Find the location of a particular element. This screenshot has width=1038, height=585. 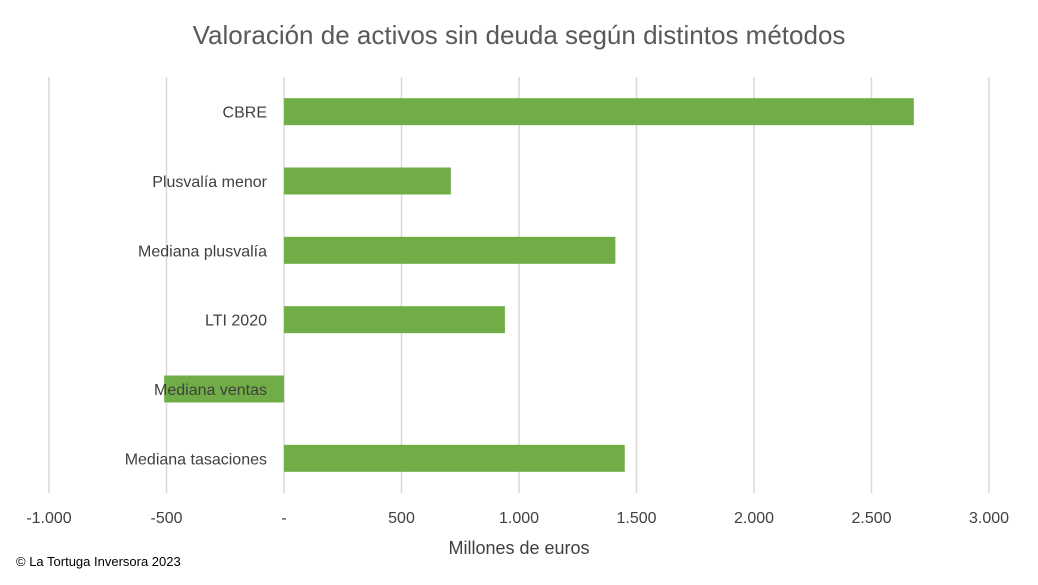

category-label: CBRE is located at coordinates (245, 113).